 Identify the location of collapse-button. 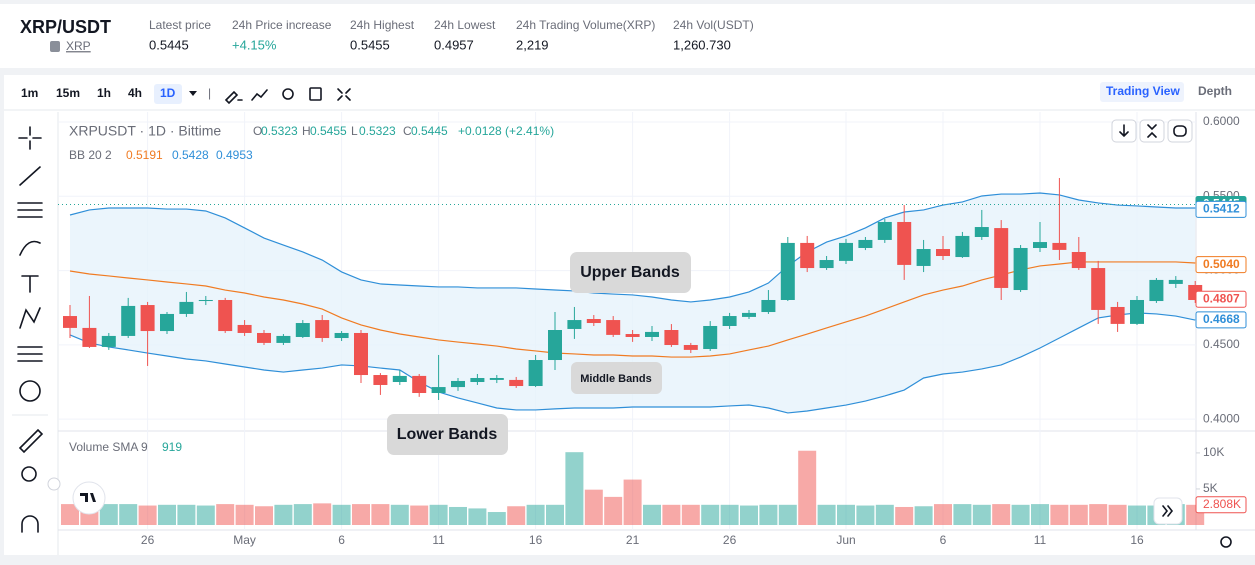
(1152, 131).